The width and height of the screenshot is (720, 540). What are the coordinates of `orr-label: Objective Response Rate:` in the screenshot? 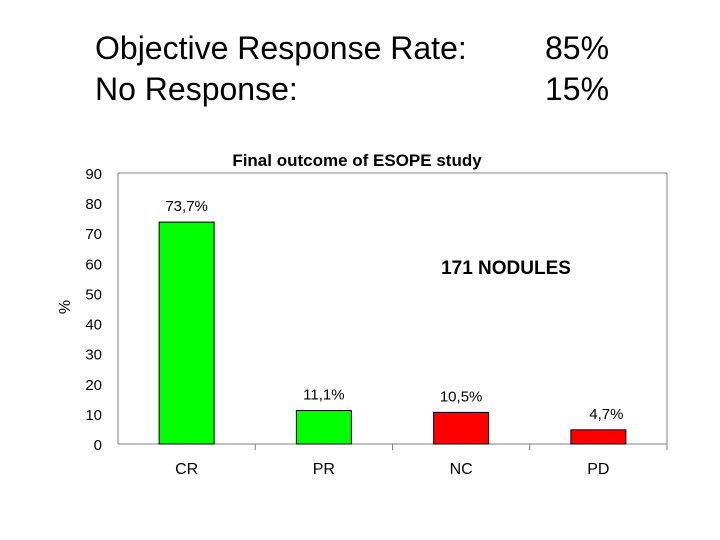 It's located at (281, 48).